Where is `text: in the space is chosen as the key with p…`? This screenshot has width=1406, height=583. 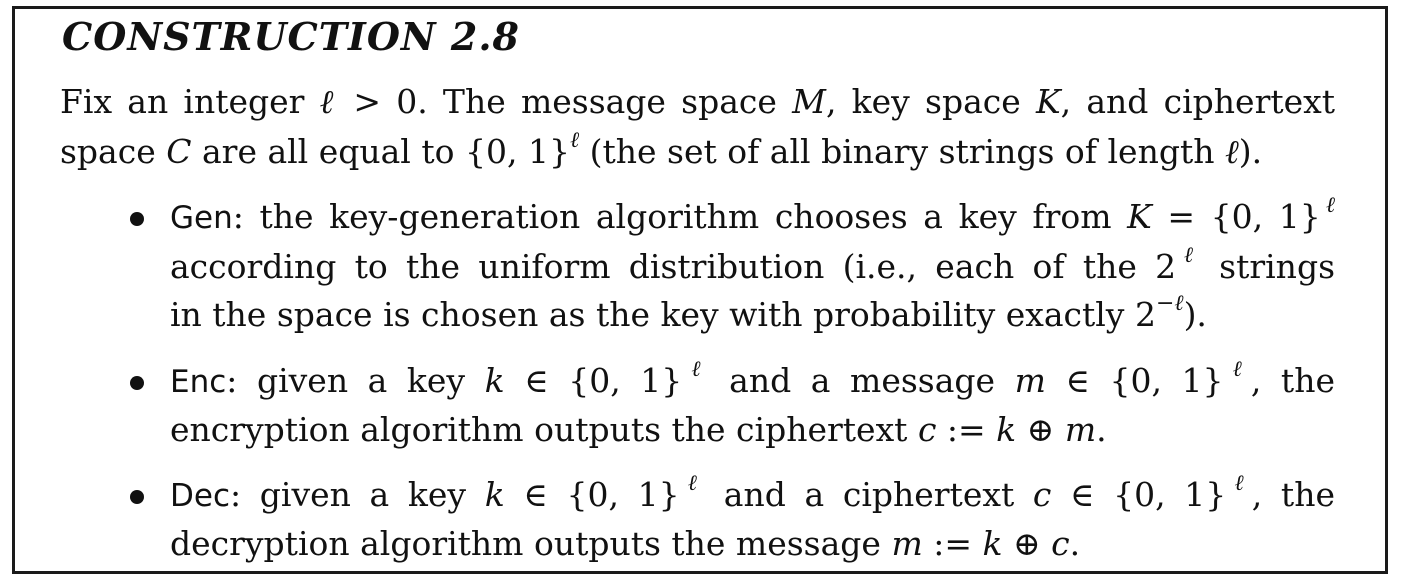
text: in the space is chosen as the key with p… is located at coordinates (663, 314).